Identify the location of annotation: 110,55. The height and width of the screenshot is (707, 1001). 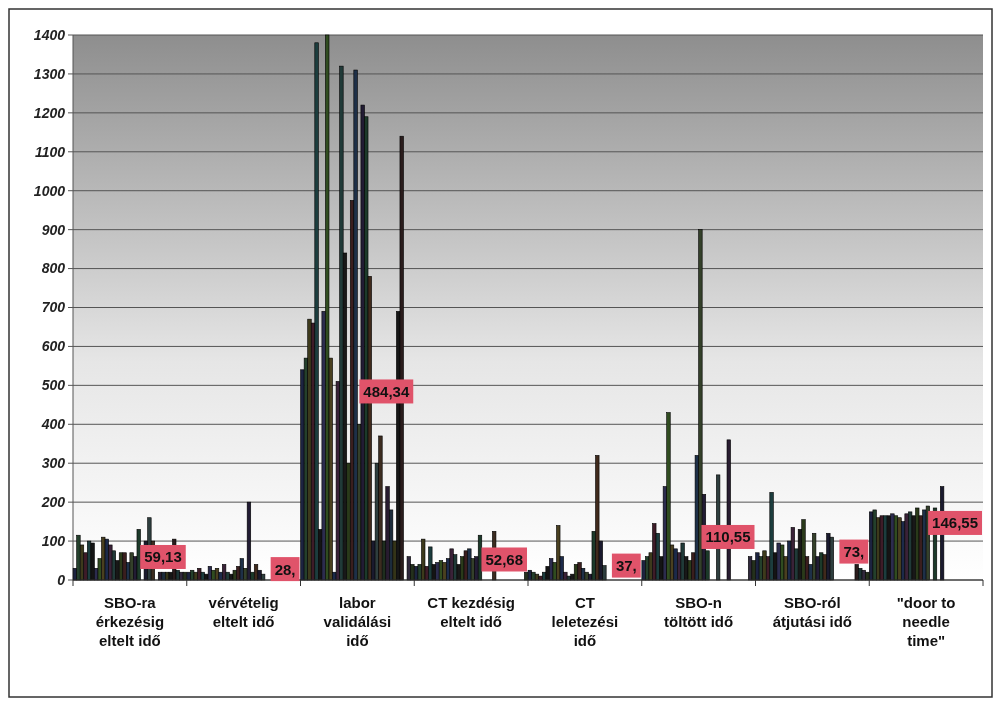
(728, 537).